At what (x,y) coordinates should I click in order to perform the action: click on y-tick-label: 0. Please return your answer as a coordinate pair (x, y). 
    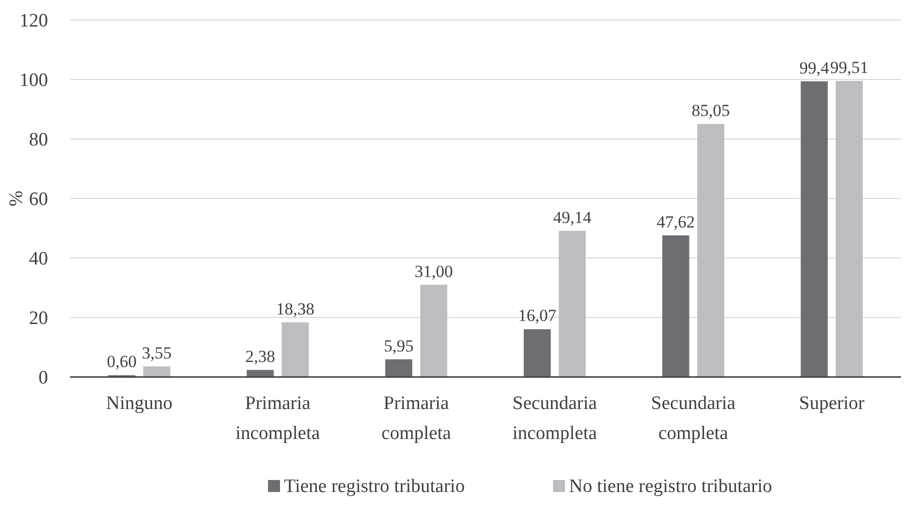
    Looking at the image, I should click on (43, 378).